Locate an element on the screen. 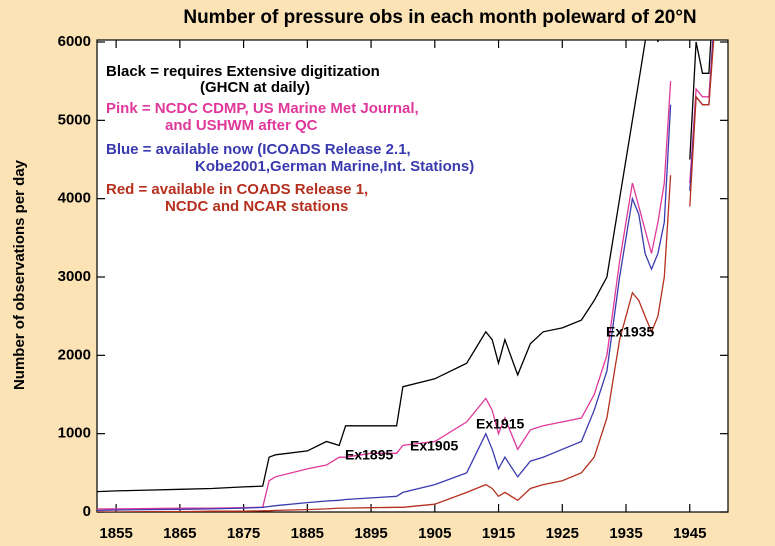 This screenshot has height=546, width=775. legend-text: Kobe2001,German Marine,Int. Stations) is located at coordinates (334, 166).